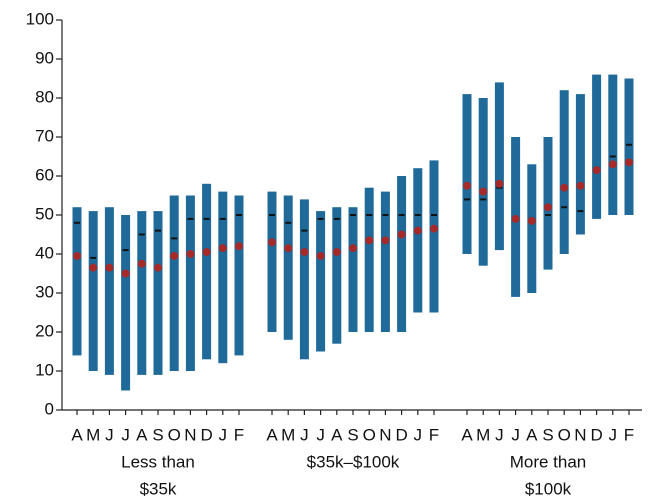 The width and height of the screenshot is (652, 504). Describe the element at coordinates (44, 96) in the screenshot. I see `y-tick-label: 80` at that location.